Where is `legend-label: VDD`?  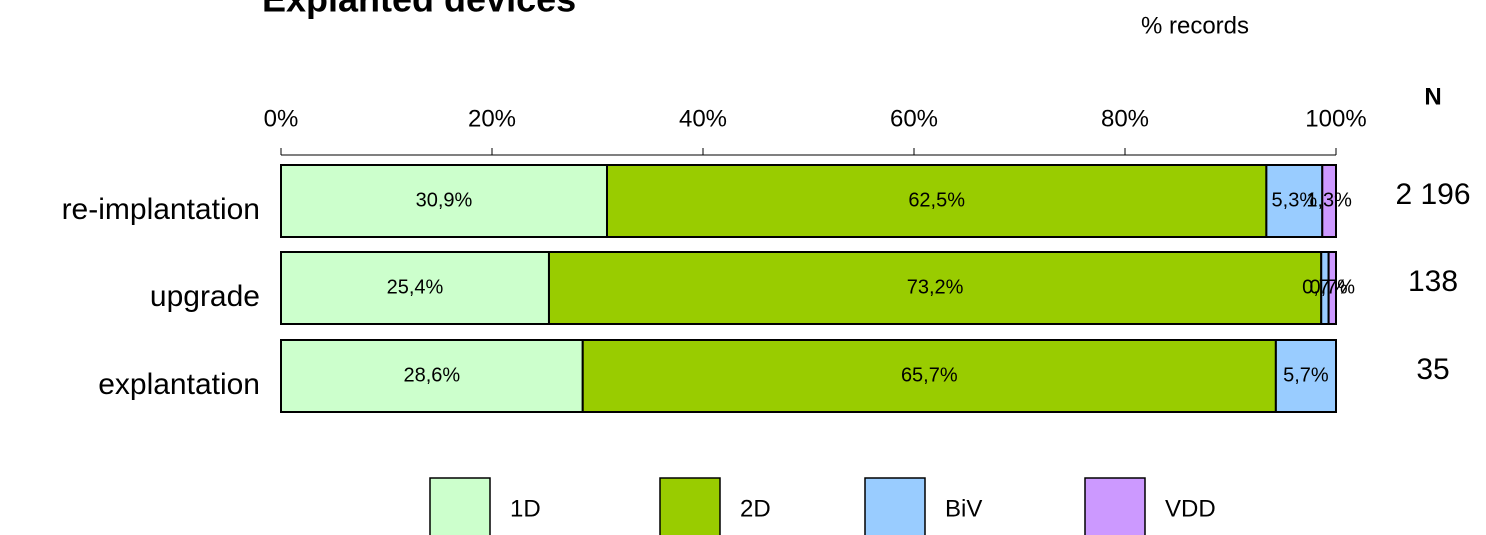
legend-label: VDD is located at coordinates (1190, 508).